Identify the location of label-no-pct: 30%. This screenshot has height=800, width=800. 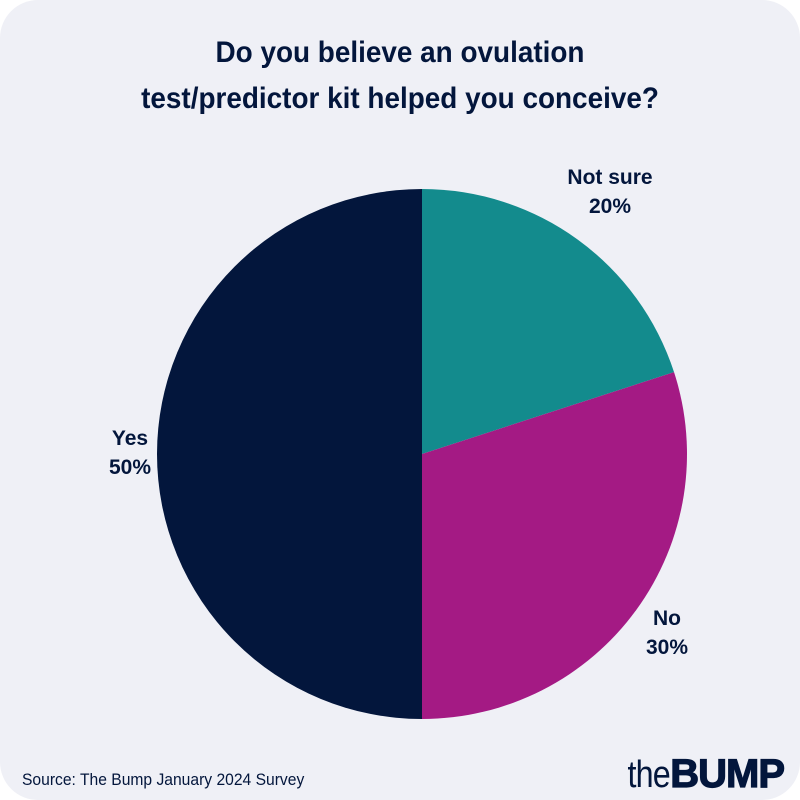
(667, 647).